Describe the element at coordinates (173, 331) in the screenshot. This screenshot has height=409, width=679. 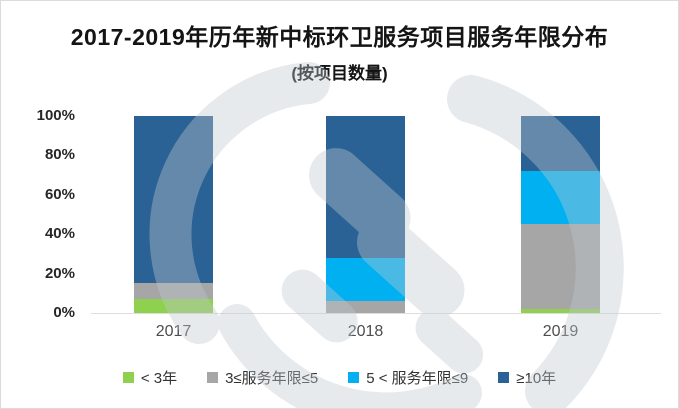
I see `x-axis-label: 2017` at that location.